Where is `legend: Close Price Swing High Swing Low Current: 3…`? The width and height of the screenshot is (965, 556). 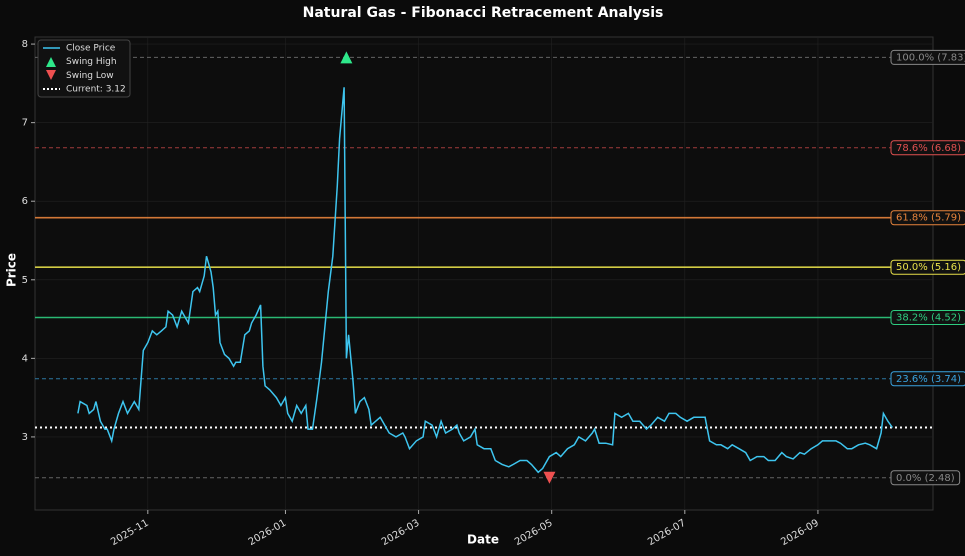
legend: Close Price Swing High Swing Low Current: 3… is located at coordinates (84, 68).